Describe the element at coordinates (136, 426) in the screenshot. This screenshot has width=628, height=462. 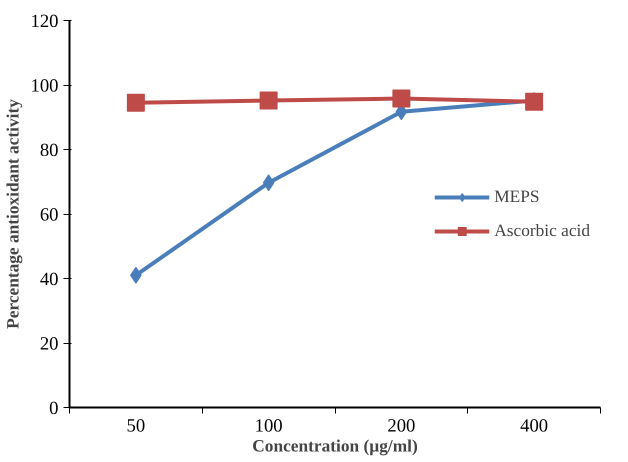
I see `x-tick-label: 50` at that location.